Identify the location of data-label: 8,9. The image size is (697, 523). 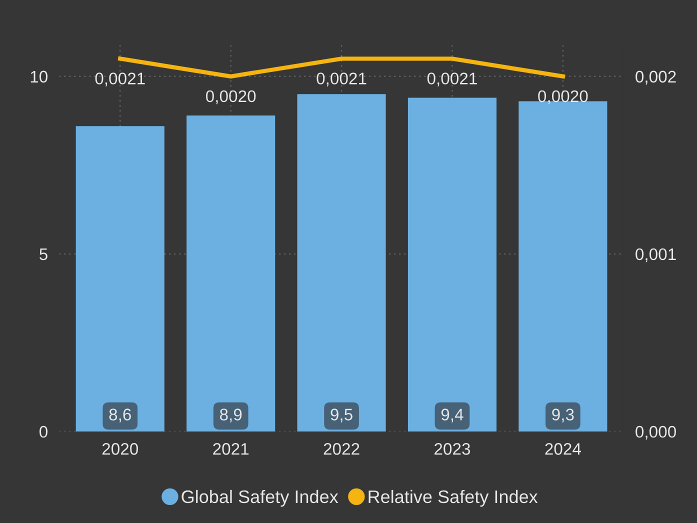
(231, 415).